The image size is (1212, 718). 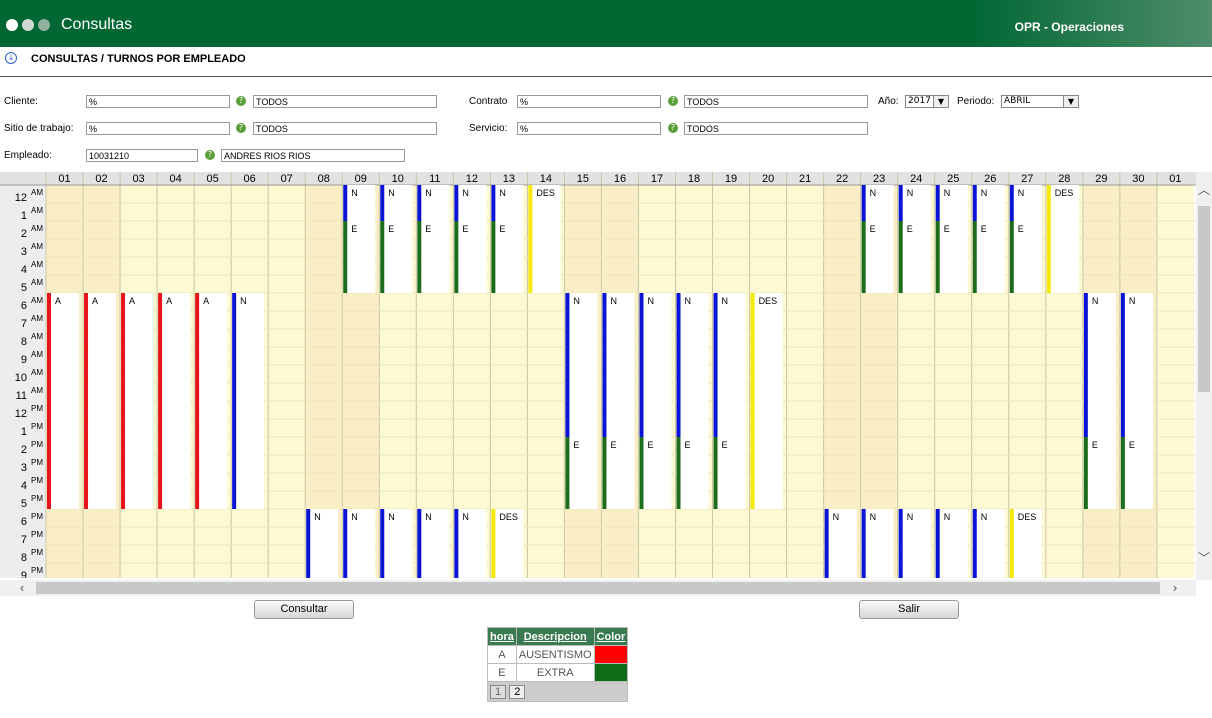 I want to click on text-input: 10031210, so click(x=142, y=155).